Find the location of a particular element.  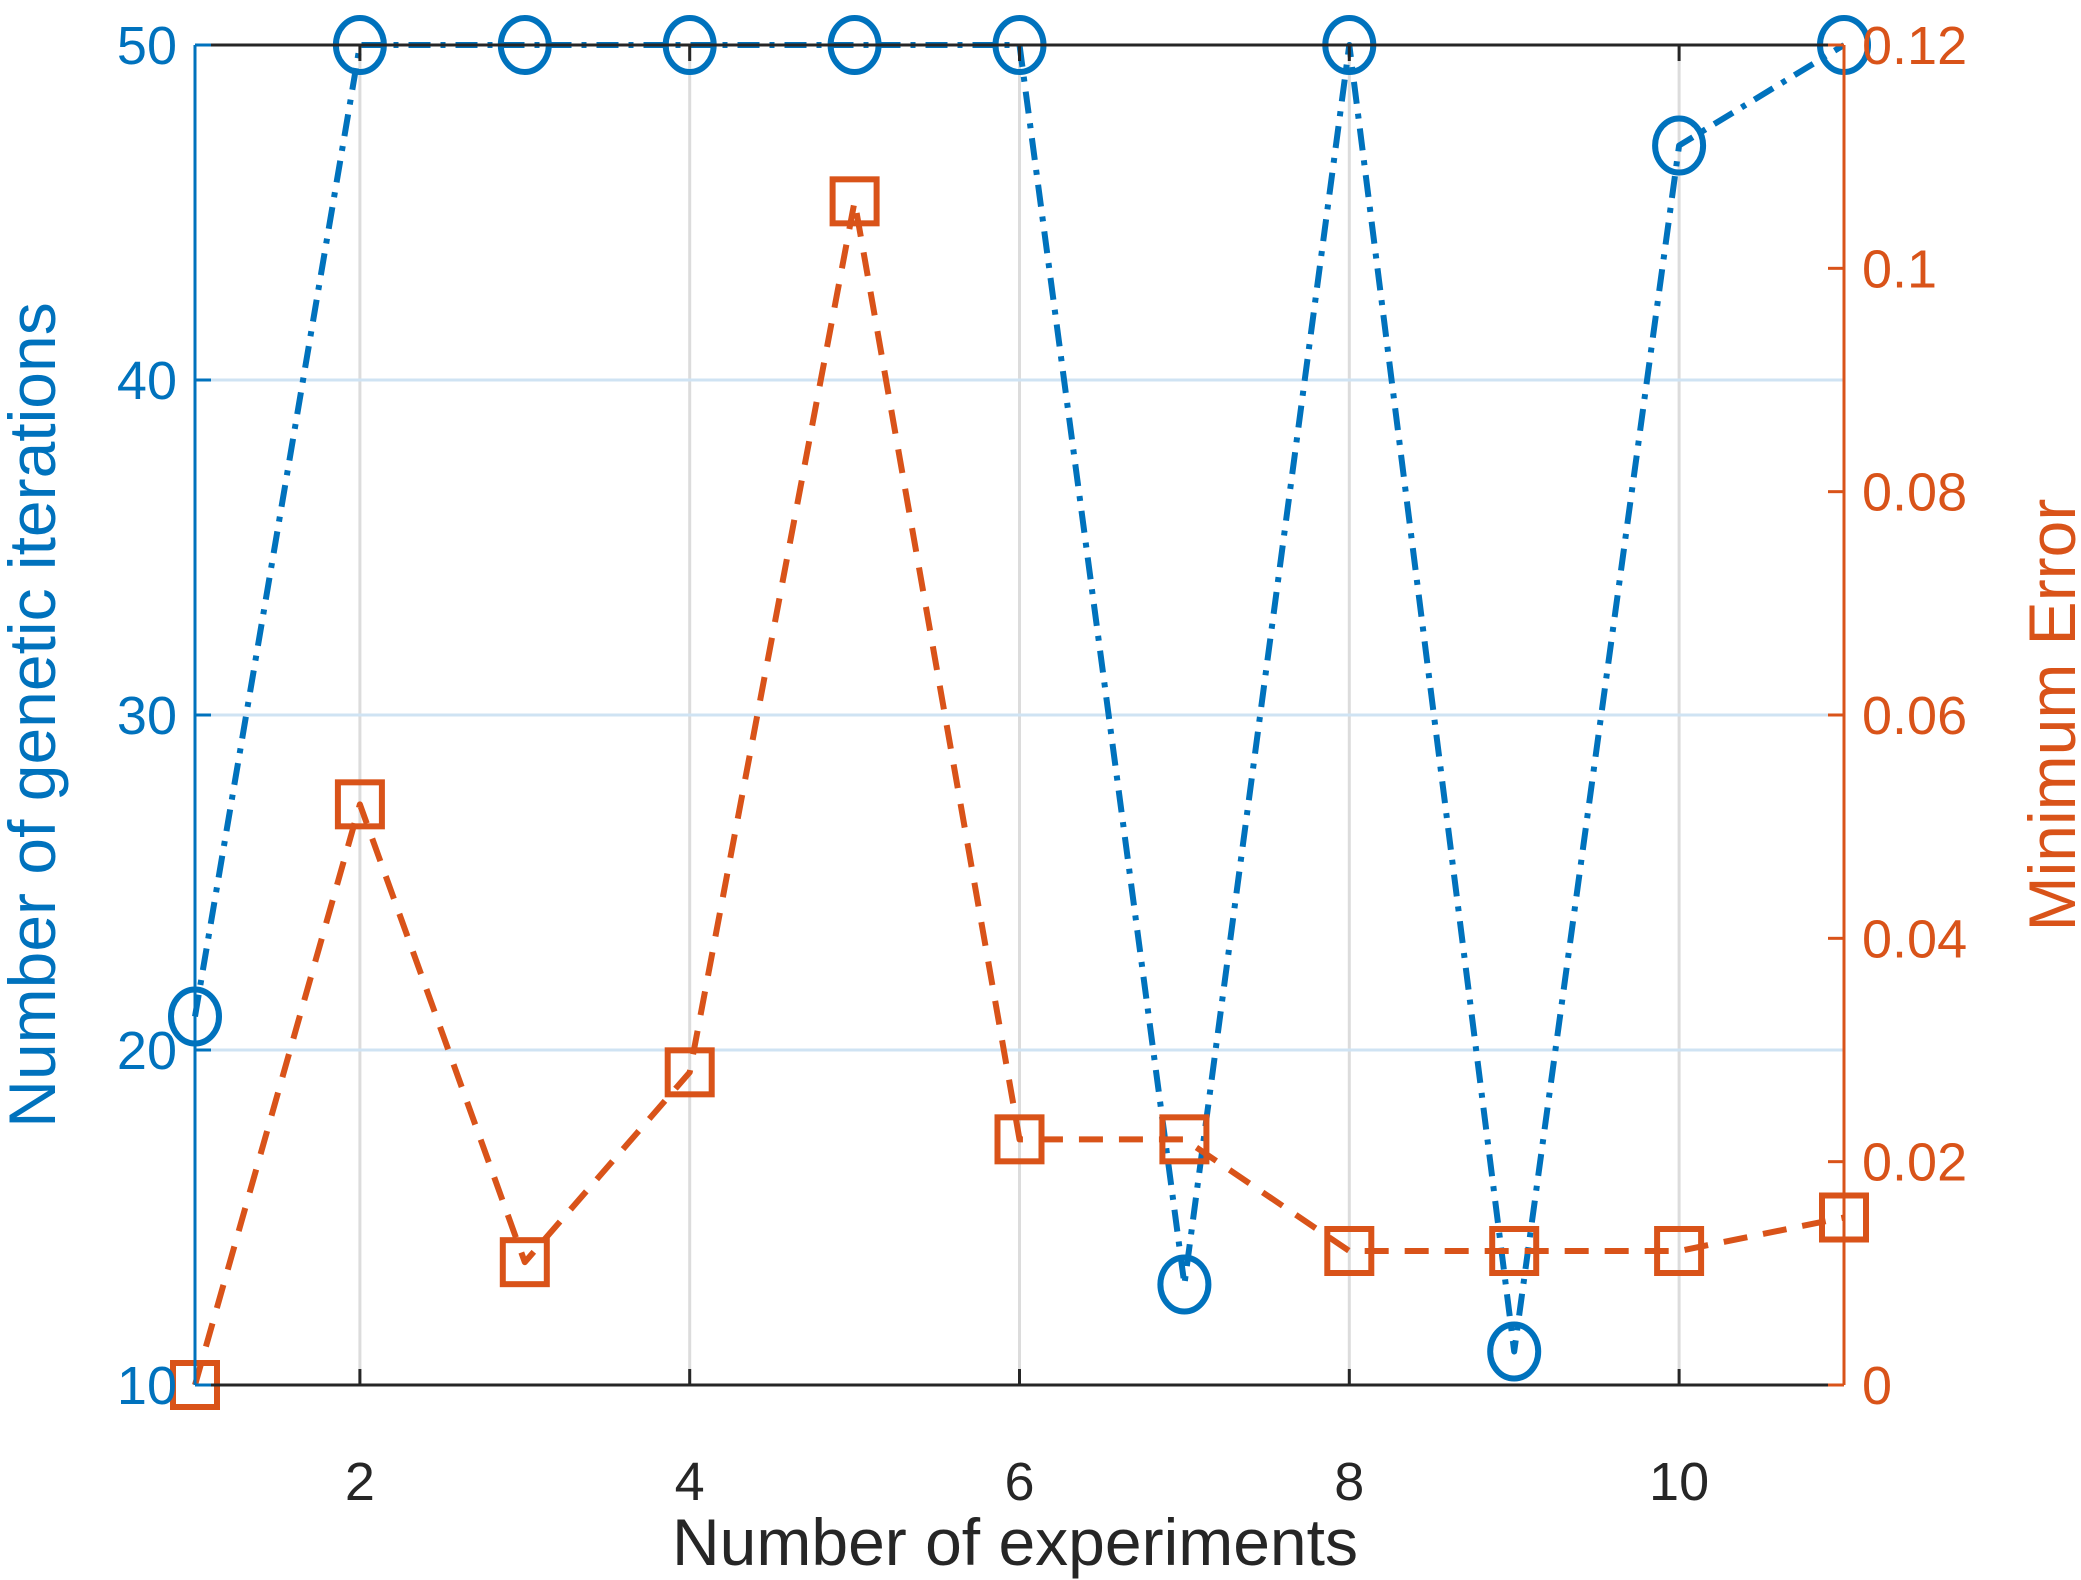

left-y-axis-title: Number of genetic iterations is located at coordinates (34, 714).